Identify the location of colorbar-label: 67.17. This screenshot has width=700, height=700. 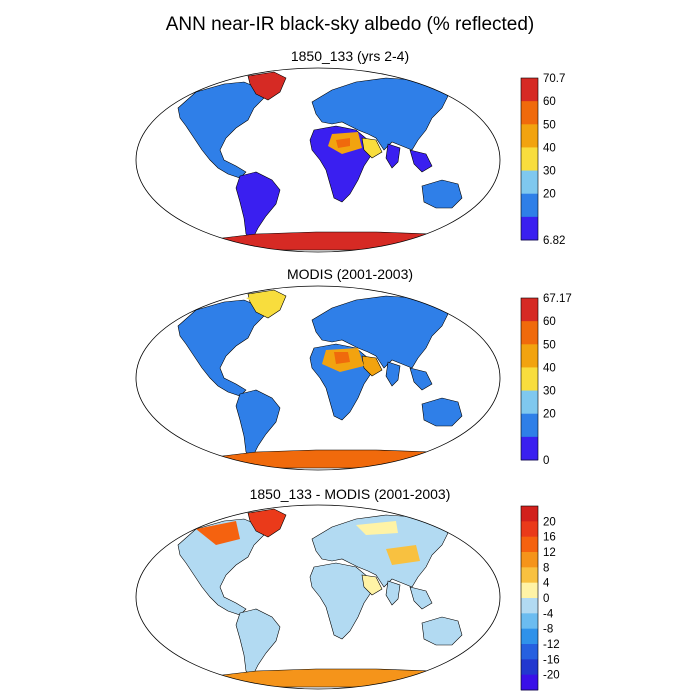
(557, 299).